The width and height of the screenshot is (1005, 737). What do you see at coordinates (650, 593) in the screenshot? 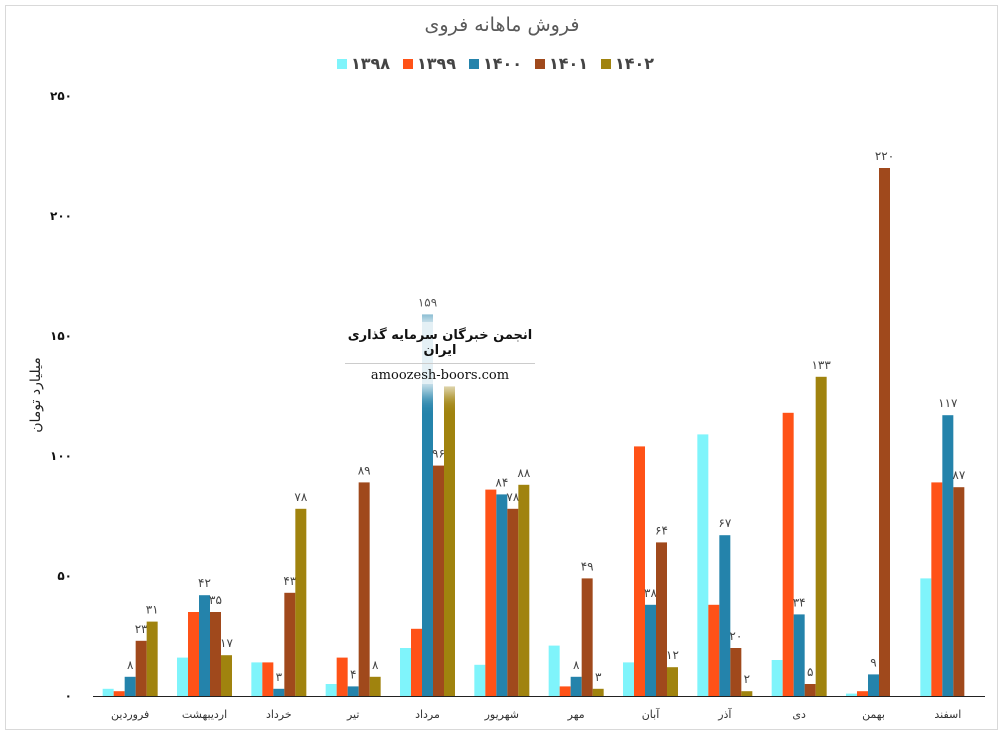
I see `data-label: ۳۸` at bounding box center [650, 593].